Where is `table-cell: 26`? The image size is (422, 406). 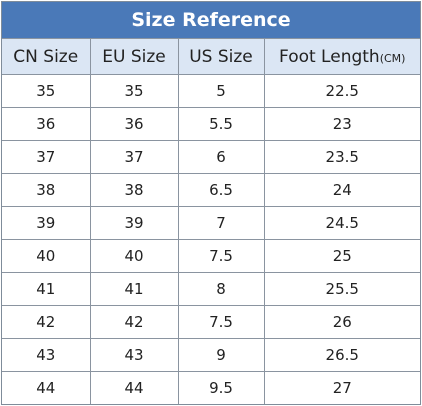
table-cell: 26 is located at coordinates (341, 322).